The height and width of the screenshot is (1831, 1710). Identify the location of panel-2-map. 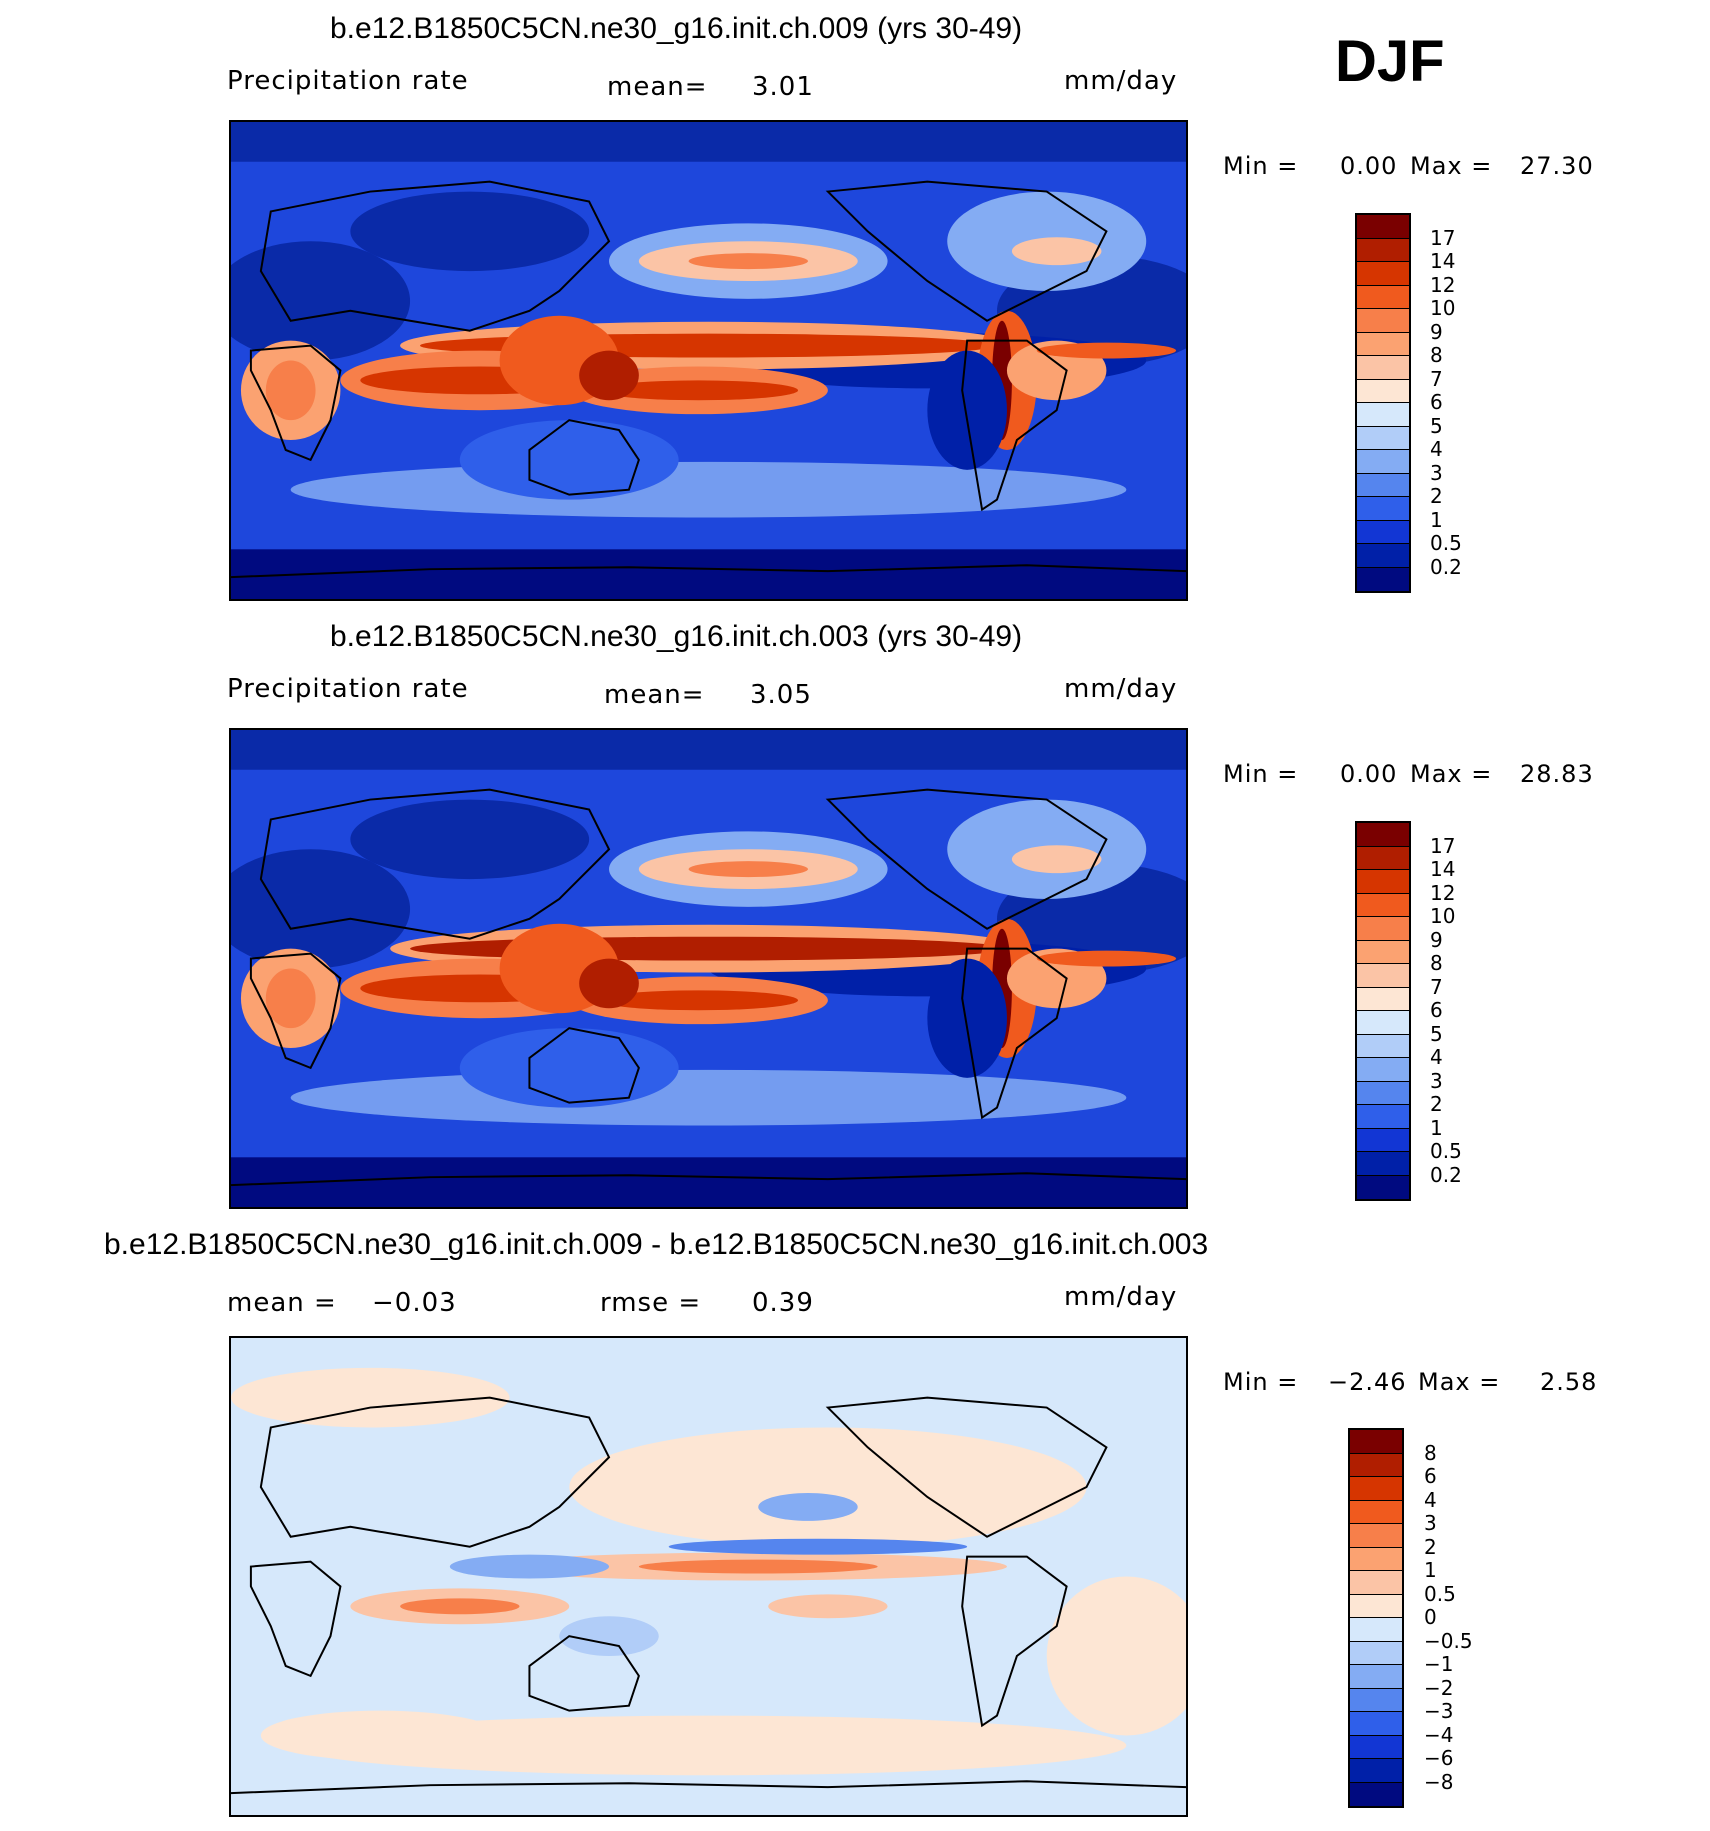
(708, 968).